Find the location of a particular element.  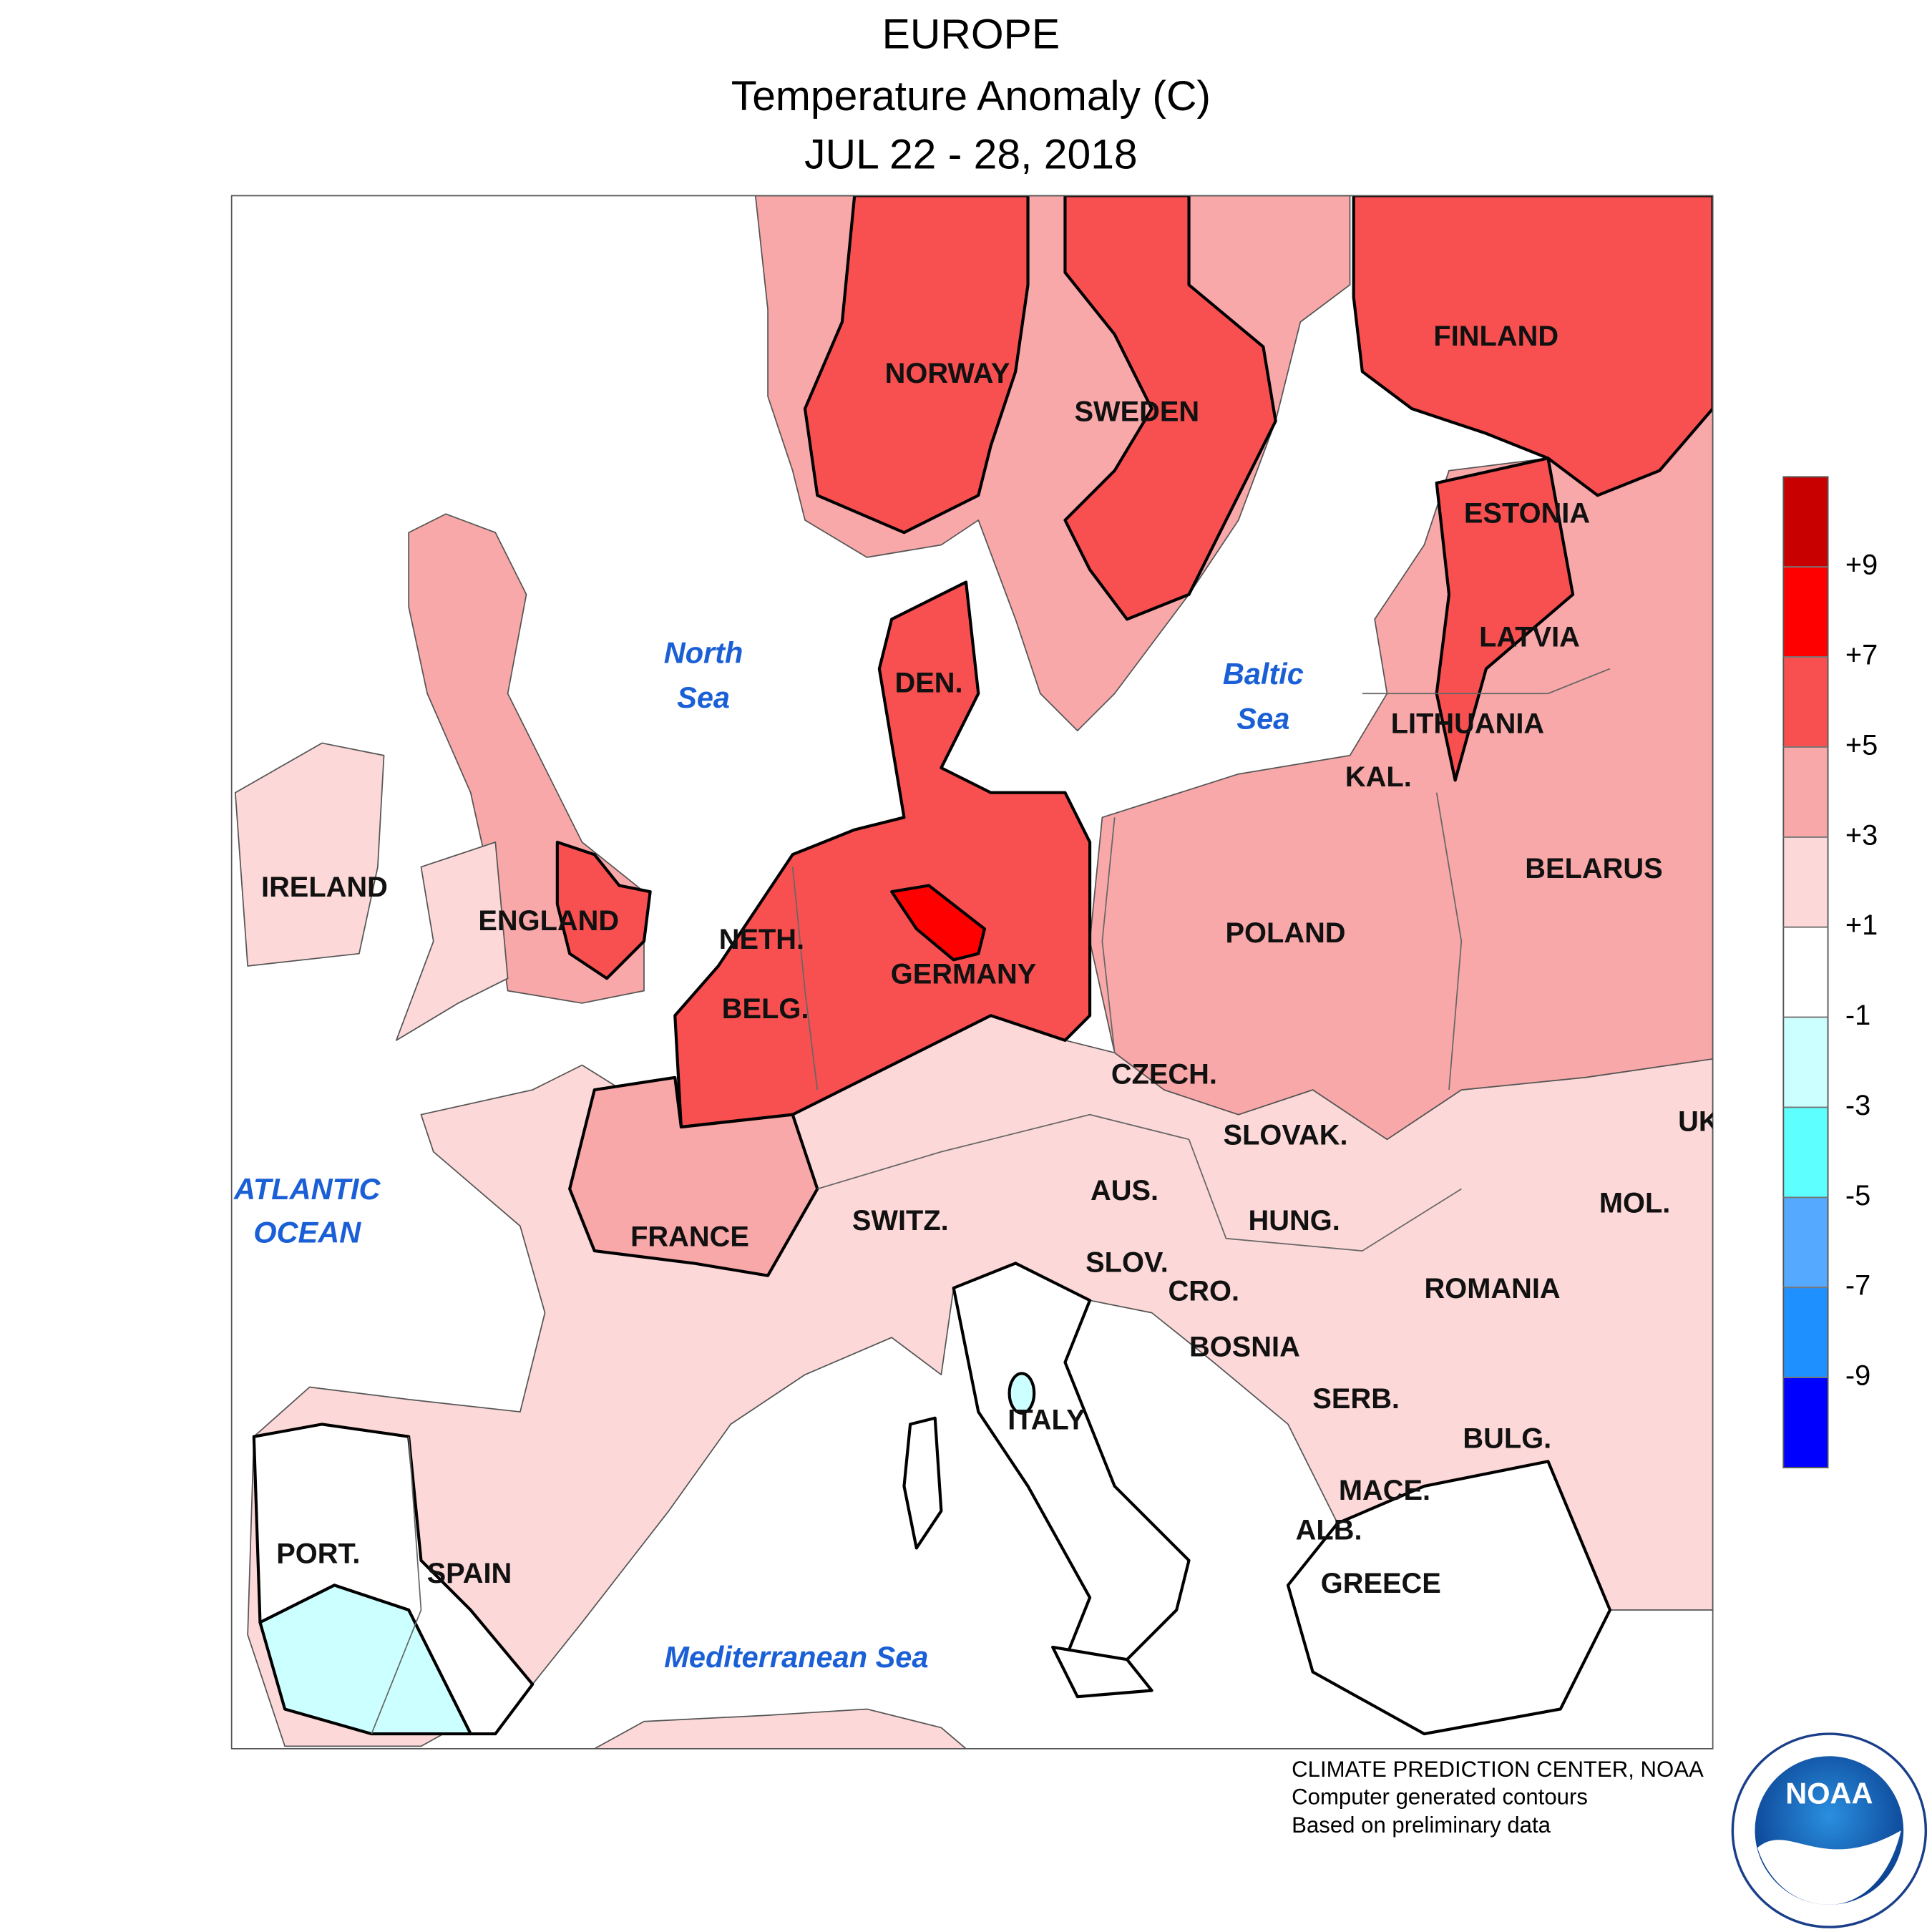

country-label: BOSNIA is located at coordinates (1244, 1346).